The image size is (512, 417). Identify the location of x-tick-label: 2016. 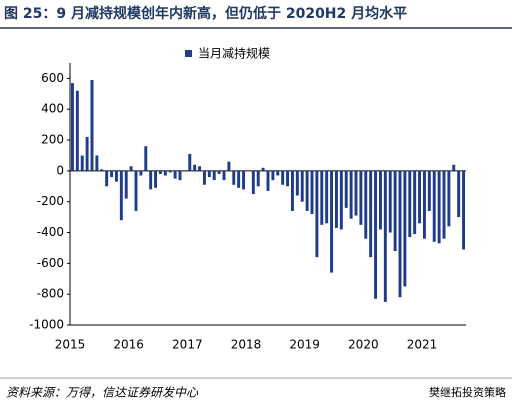
(128, 345).